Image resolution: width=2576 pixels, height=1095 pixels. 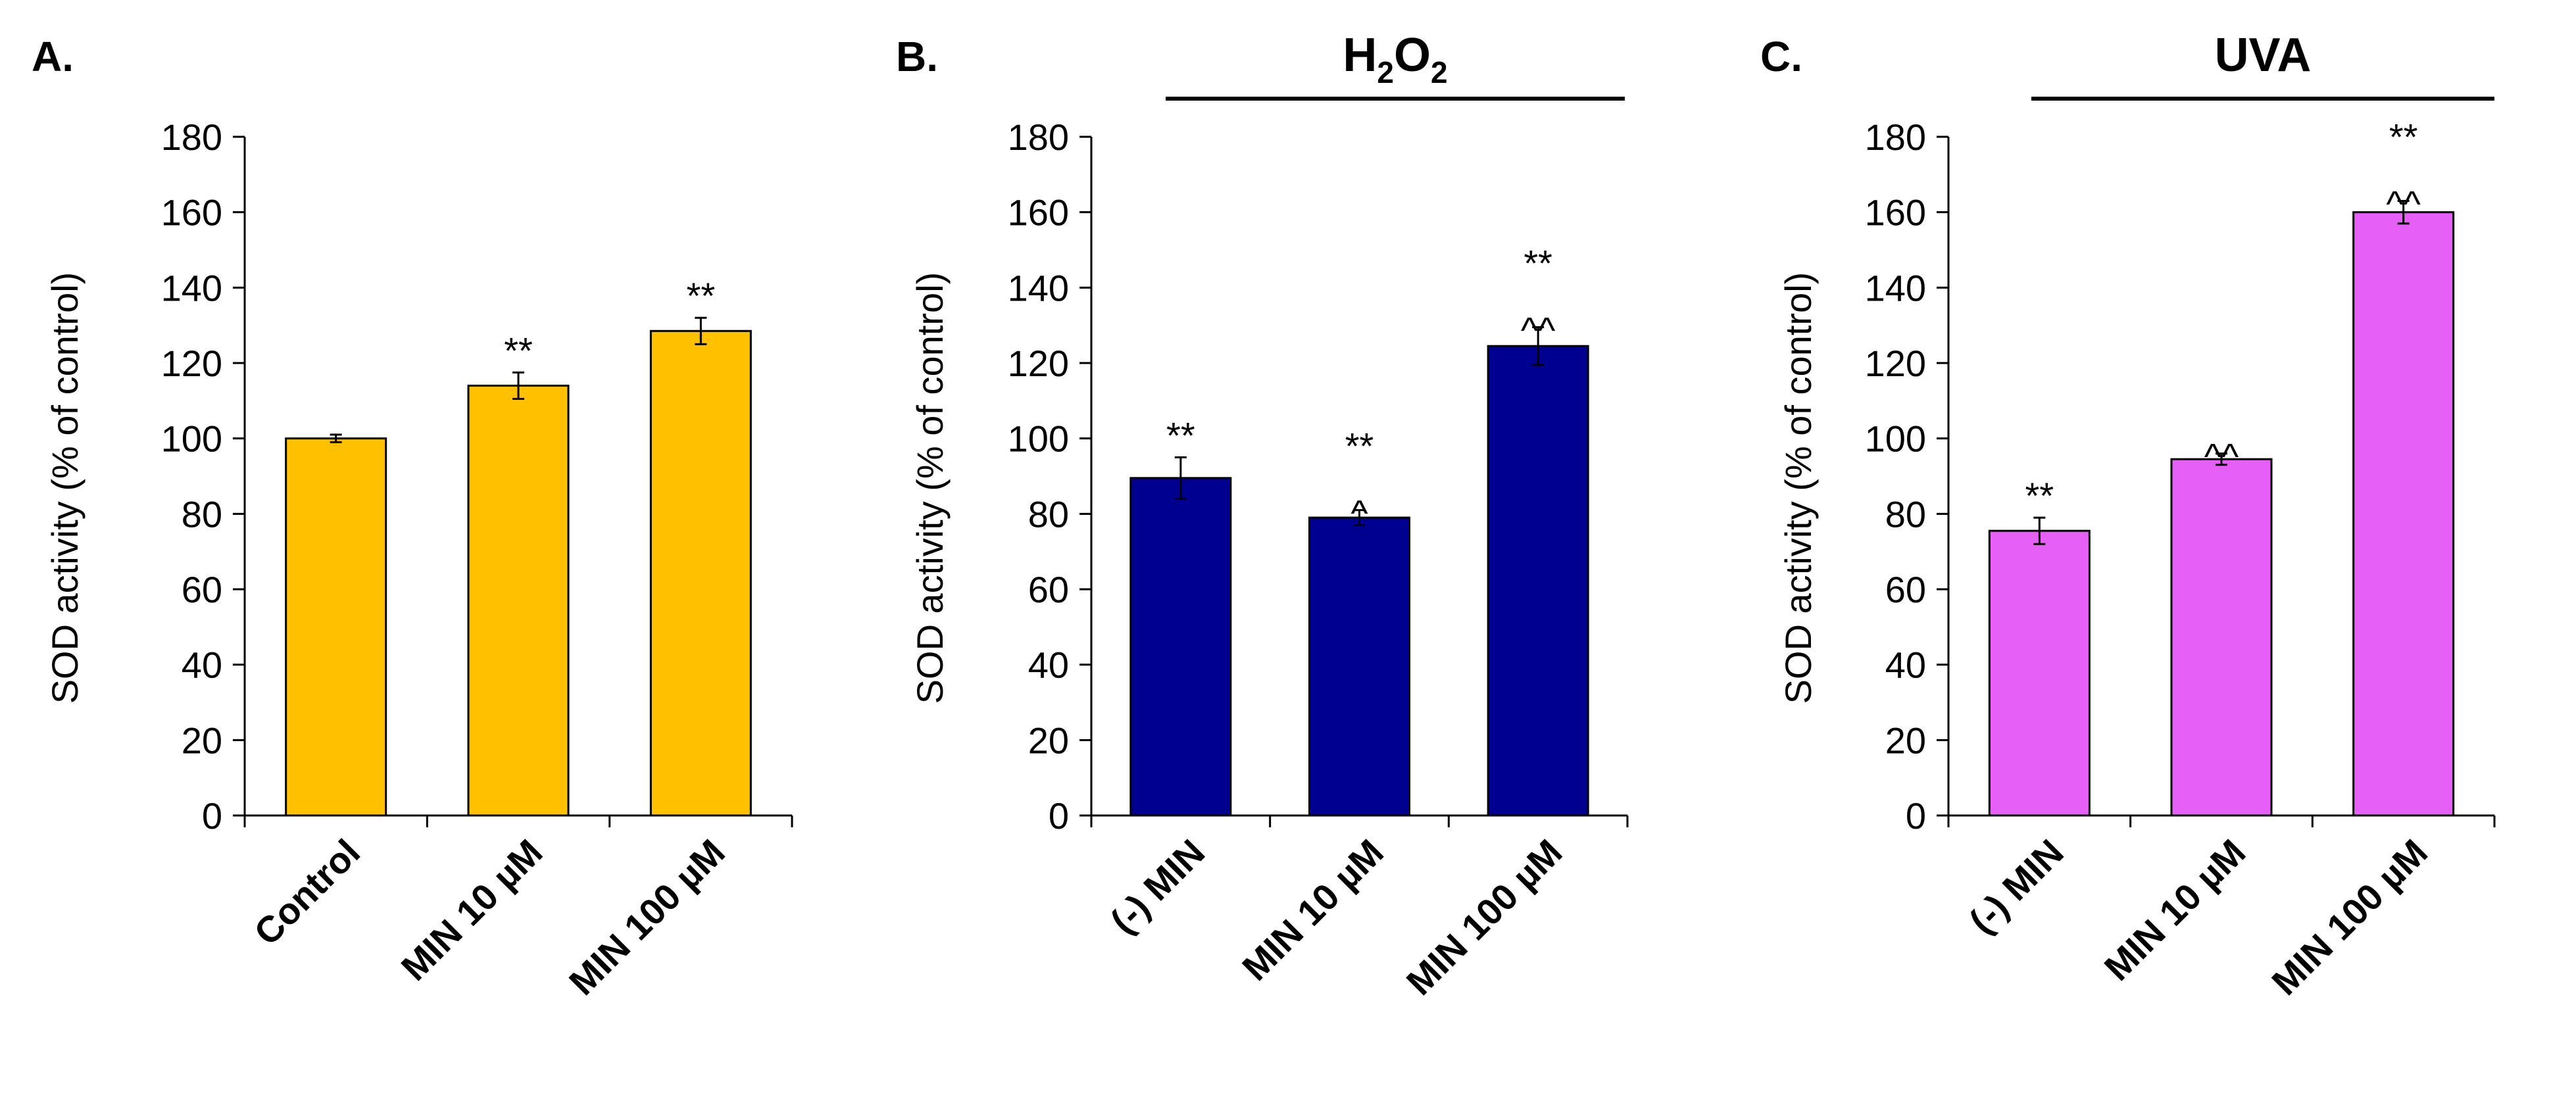 What do you see at coordinates (1781, 57) in the screenshot?
I see `panel-letter: C.` at bounding box center [1781, 57].